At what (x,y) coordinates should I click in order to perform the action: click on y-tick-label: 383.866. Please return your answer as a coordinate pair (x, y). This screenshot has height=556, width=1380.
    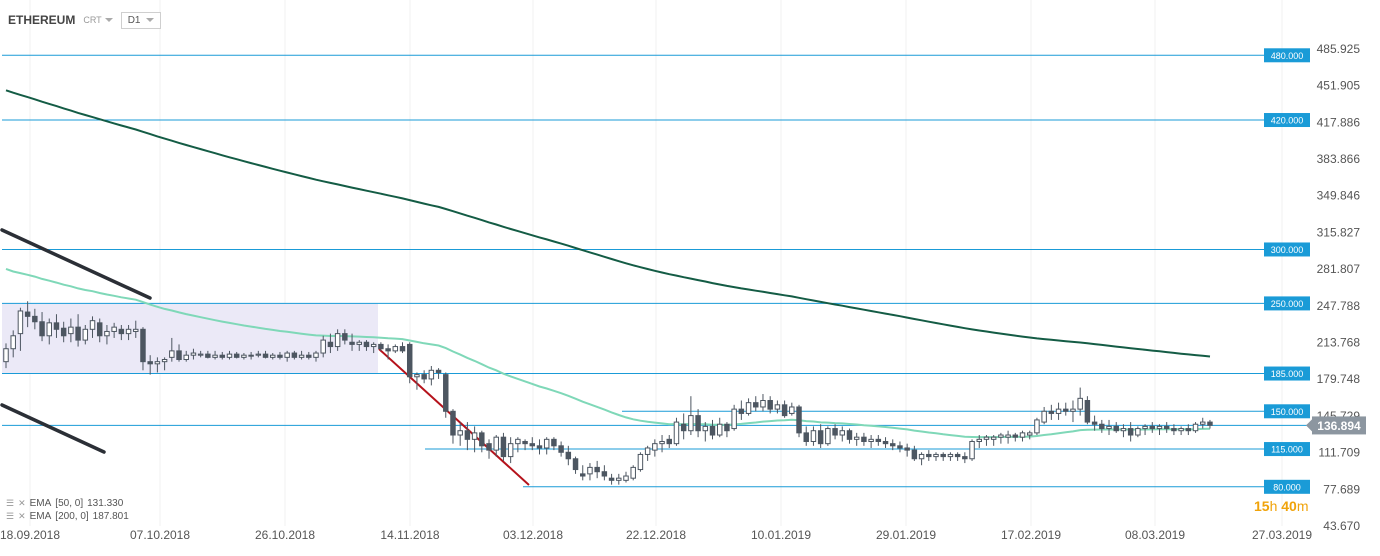
    Looking at the image, I should click on (1339, 159).